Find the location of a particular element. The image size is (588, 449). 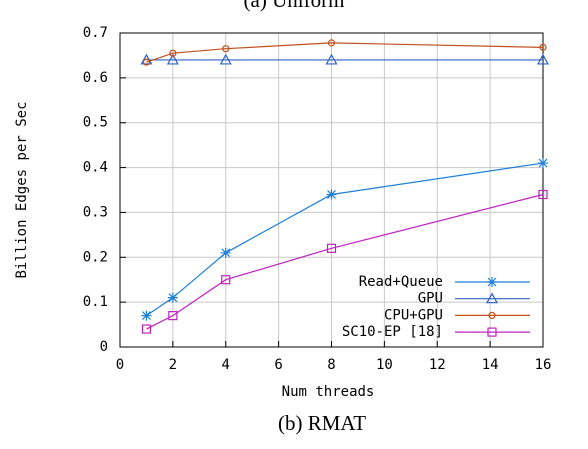

x-tick-label: 14 is located at coordinates (490, 365).